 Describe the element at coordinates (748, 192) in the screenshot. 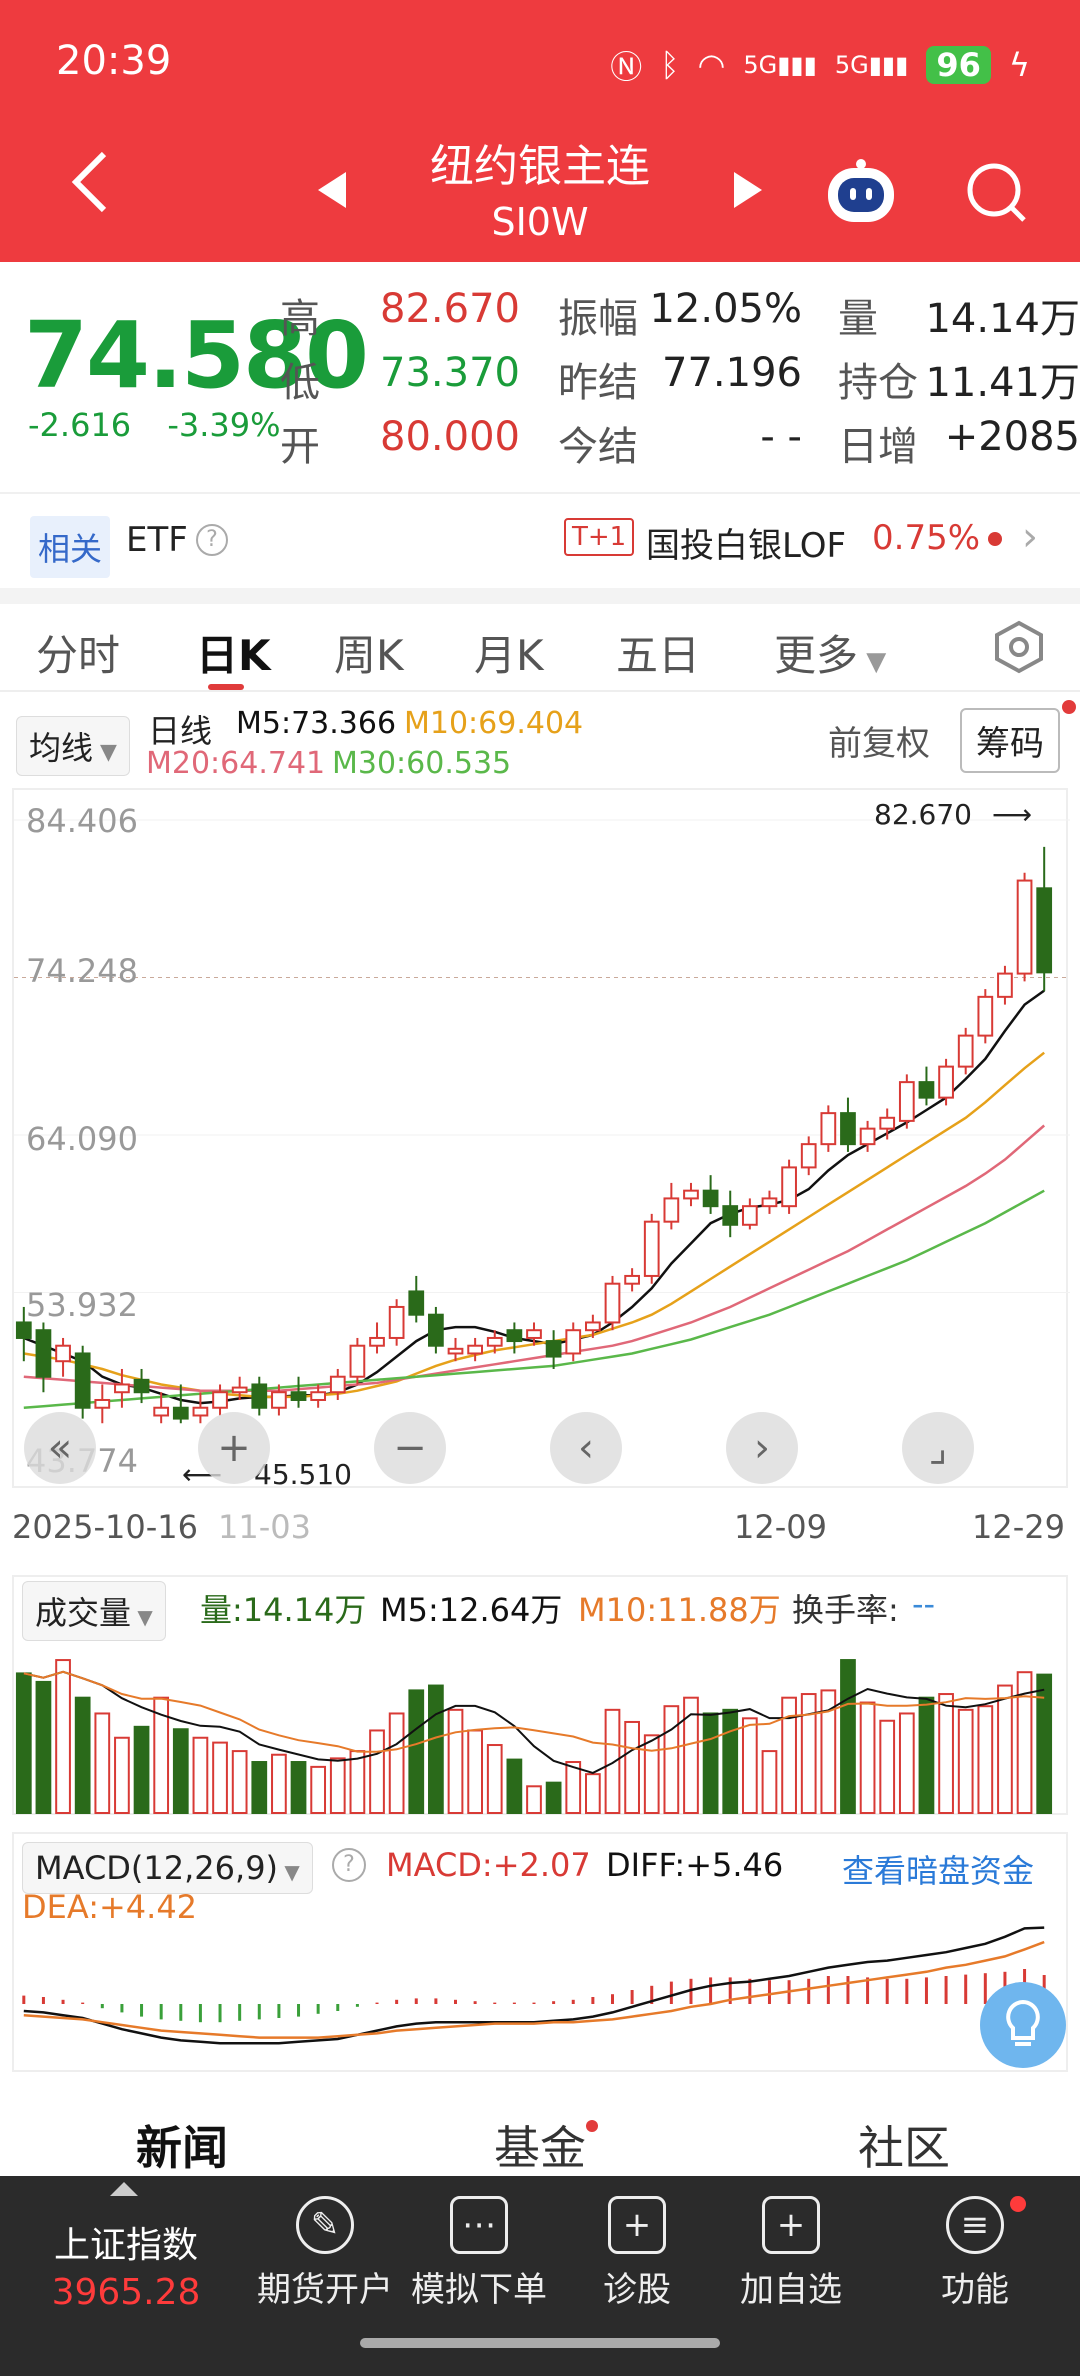

I see `next-contract-icon` at that location.